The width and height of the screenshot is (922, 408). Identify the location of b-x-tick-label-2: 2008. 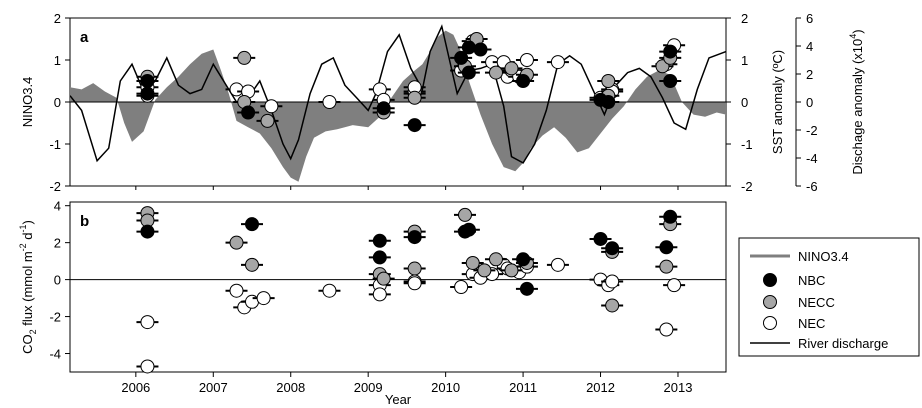
(290, 387).